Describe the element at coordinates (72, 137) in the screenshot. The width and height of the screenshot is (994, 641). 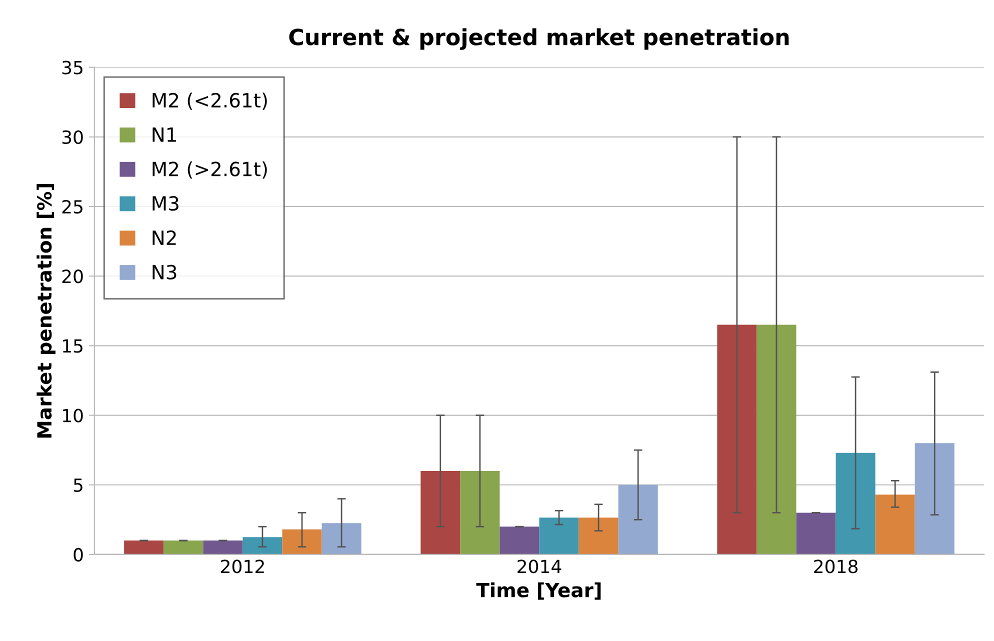
I see `y-tick-label: 30` at that location.